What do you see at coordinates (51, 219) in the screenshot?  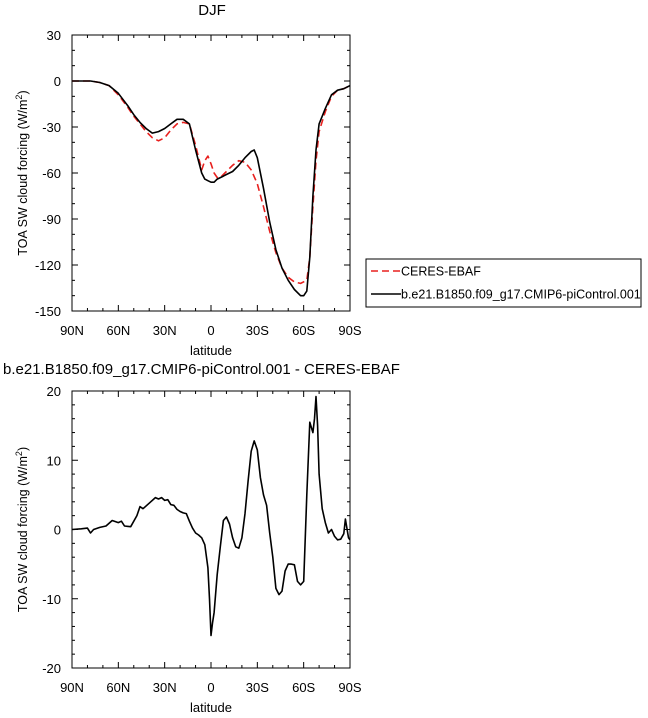 I see `y-tick-label: -90` at bounding box center [51, 219].